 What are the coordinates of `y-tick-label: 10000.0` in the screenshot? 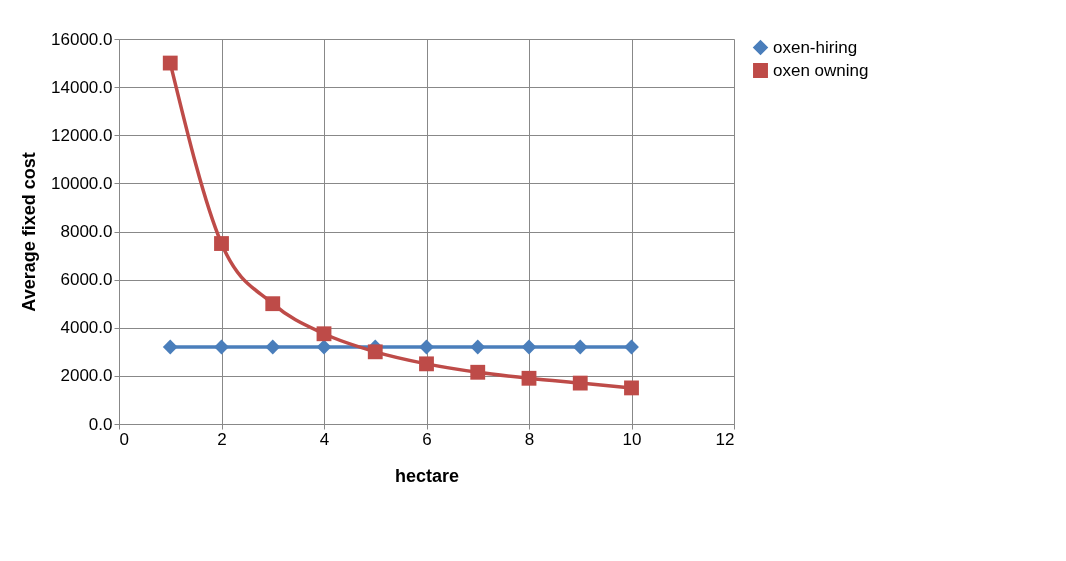 It's located at (82, 183).